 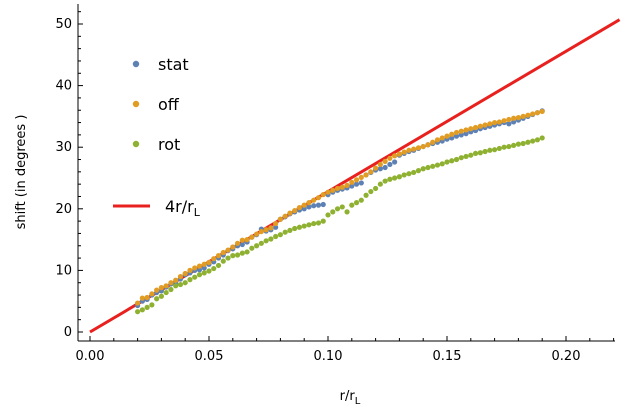 What do you see at coordinates (350, 398) in the screenshot?
I see `x-axis-label: r/rL` at bounding box center [350, 398].